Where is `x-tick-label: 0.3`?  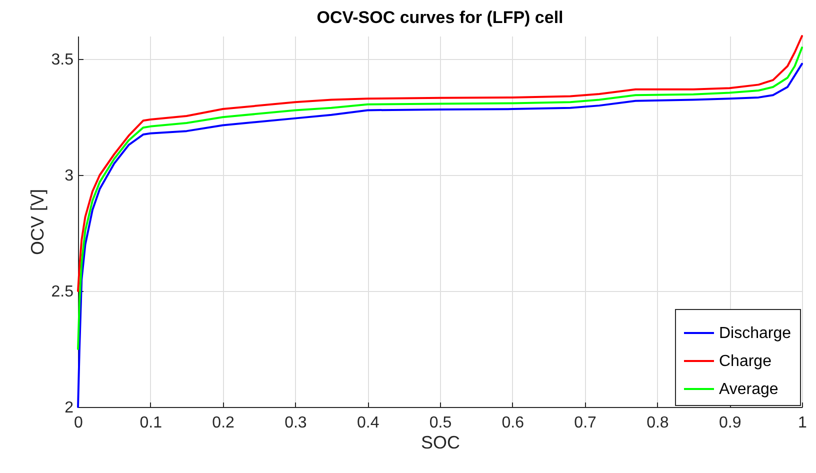 x-tick-label: 0.3 is located at coordinates (295, 423).